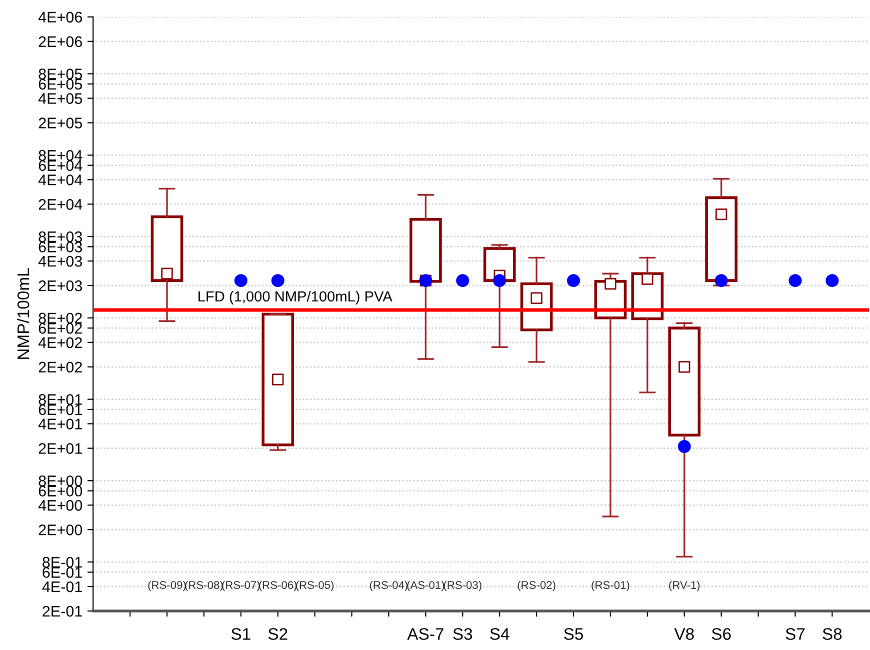 The image size is (870, 650). I want to click on ref-line-label: LFD (1,000 NMP/100mL) PVA, so click(295, 297).